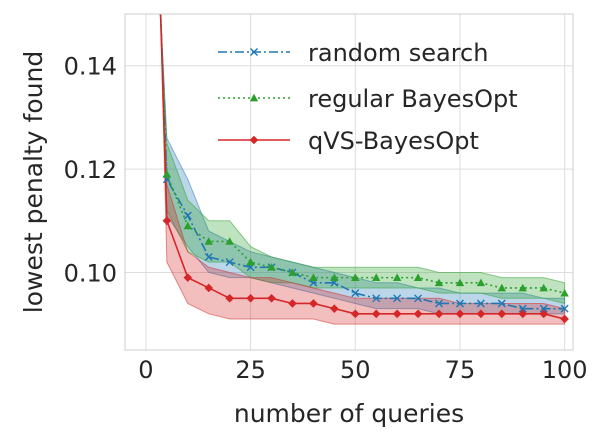 The height and width of the screenshot is (446, 592). I want to click on legend-regular-bayesopt-marker, so click(254, 97).